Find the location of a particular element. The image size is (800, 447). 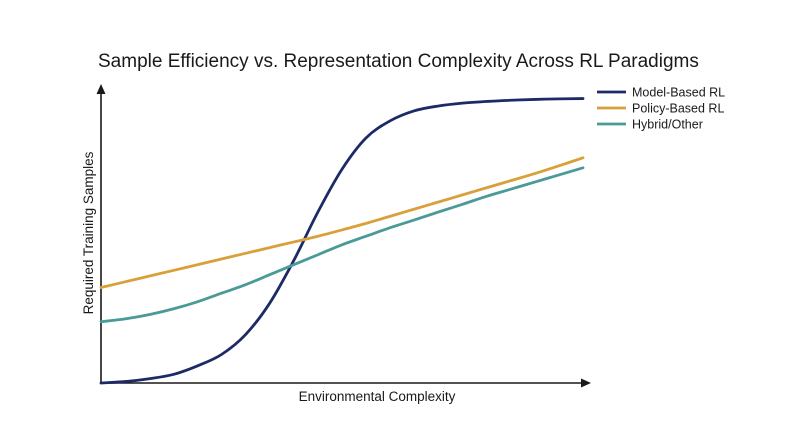

y-axis-arrow-icon is located at coordinates (101, 89).